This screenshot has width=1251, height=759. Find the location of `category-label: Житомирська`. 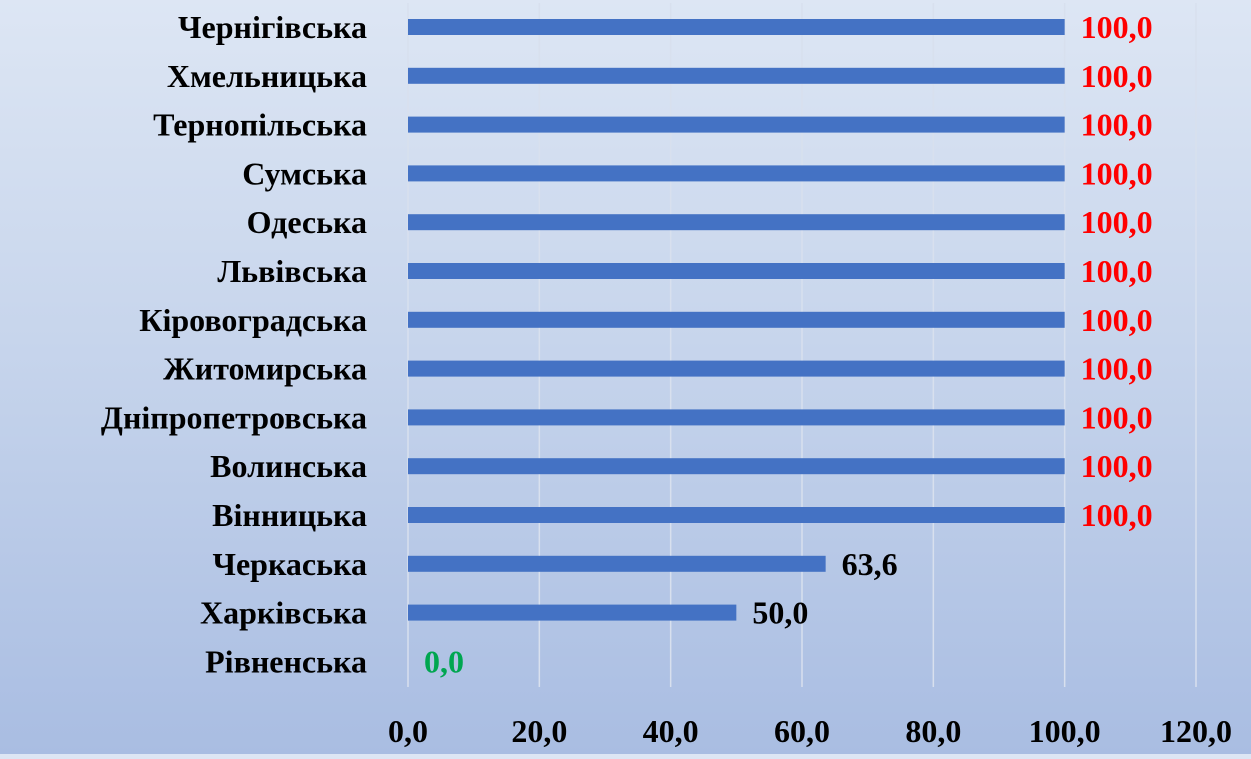

category-label: Житомирська is located at coordinates (265, 369).